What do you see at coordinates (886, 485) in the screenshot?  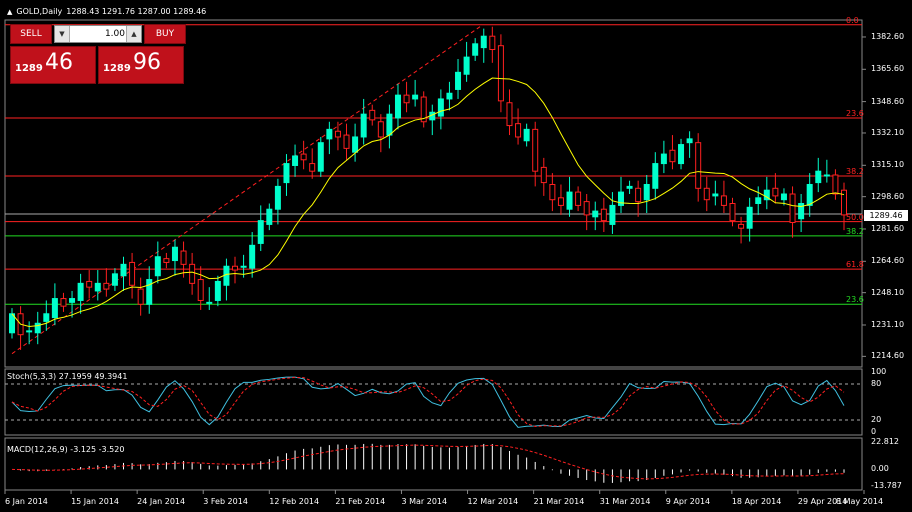 I see `macd-axis-label: -13.787` at bounding box center [886, 485].